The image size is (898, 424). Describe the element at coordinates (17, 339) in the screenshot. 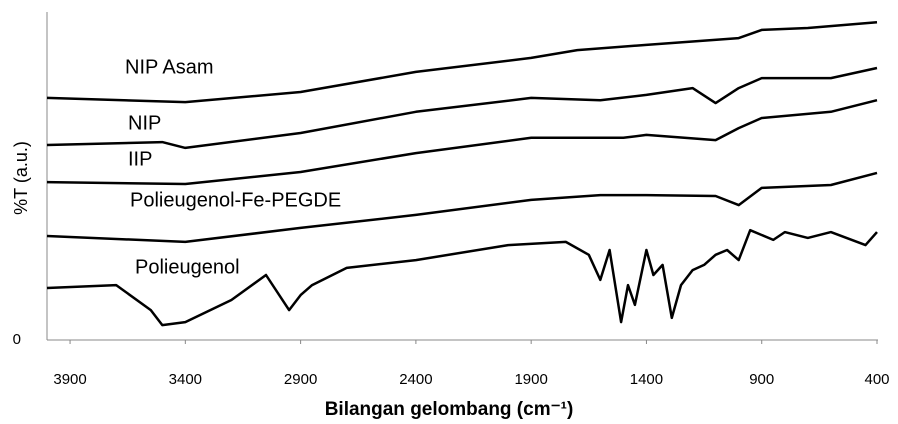

I see `y-tick-label: 0` at that location.